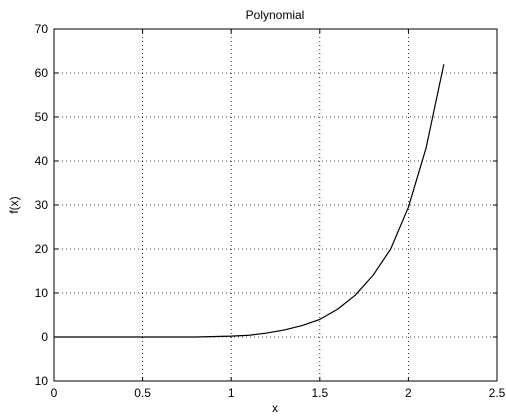 The width and height of the screenshot is (506, 416). Describe the element at coordinates (231, 393) in the screenshot. I see `x-tick-label: 1` at that location.